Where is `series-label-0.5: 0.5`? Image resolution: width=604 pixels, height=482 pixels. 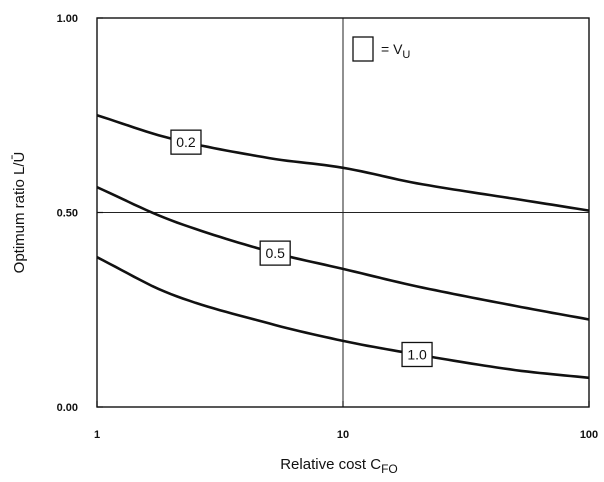
series-label-0.5: 0.5 is located at coordinates (275, 253).